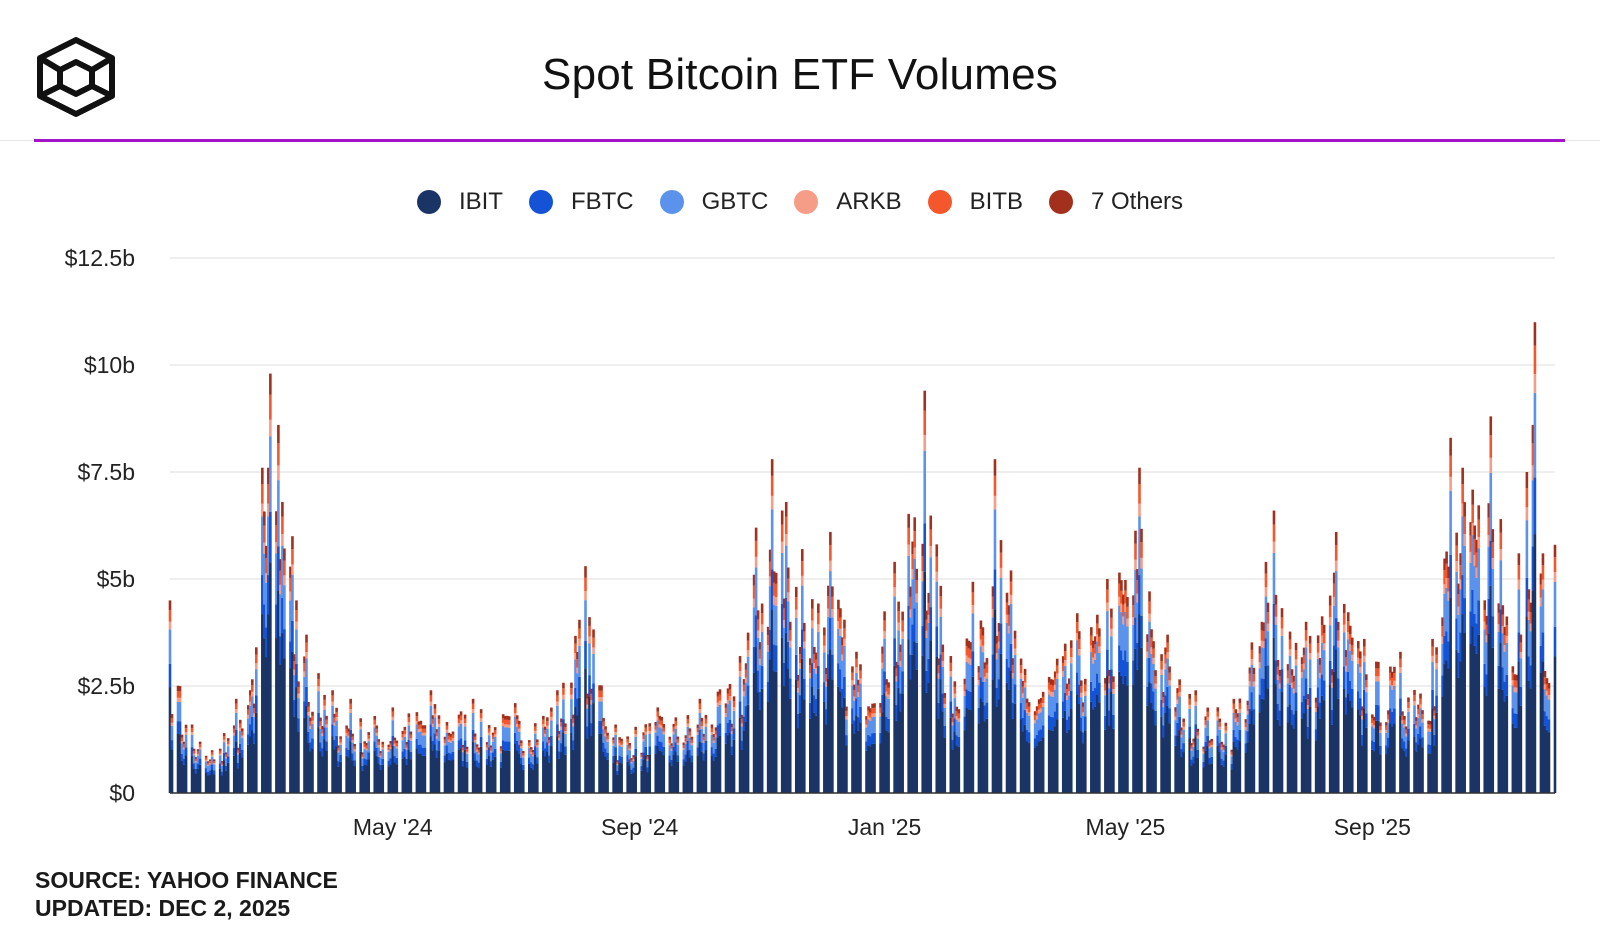  What do you see at coordinates (1137, 201) in the screenshot?
I see `legend-label: 7 Others` at bounding box center [1137, 201].